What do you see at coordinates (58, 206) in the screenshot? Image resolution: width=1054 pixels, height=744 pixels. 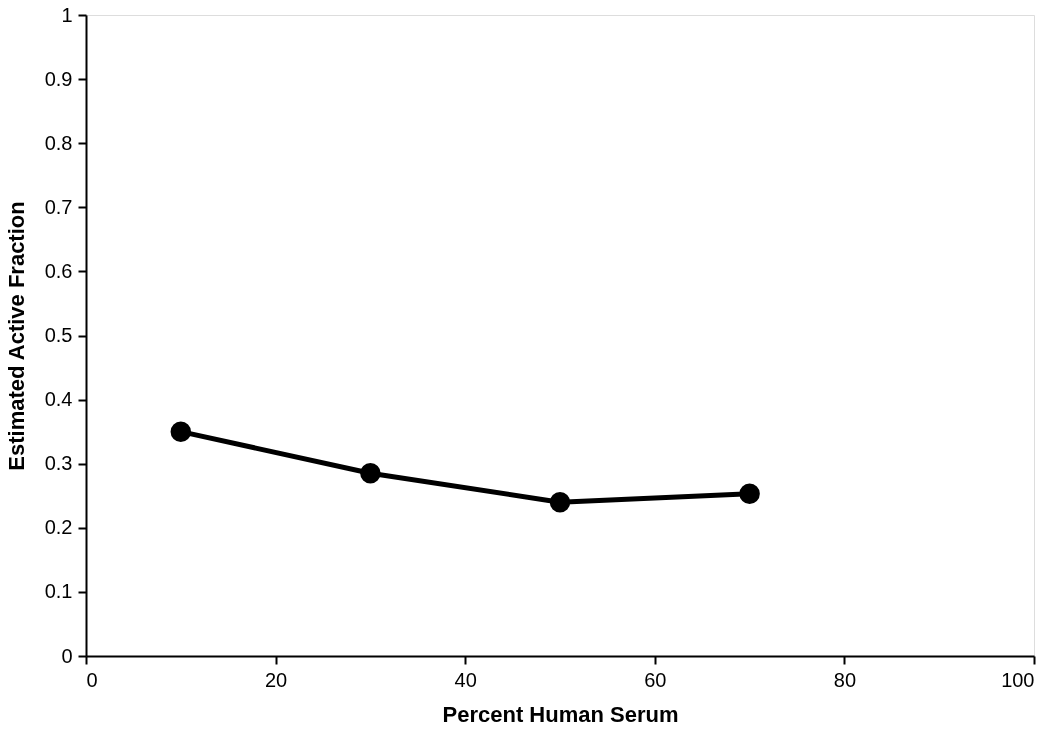 I see `y-tick-label: 0.7` at bounding box center [58, 206].